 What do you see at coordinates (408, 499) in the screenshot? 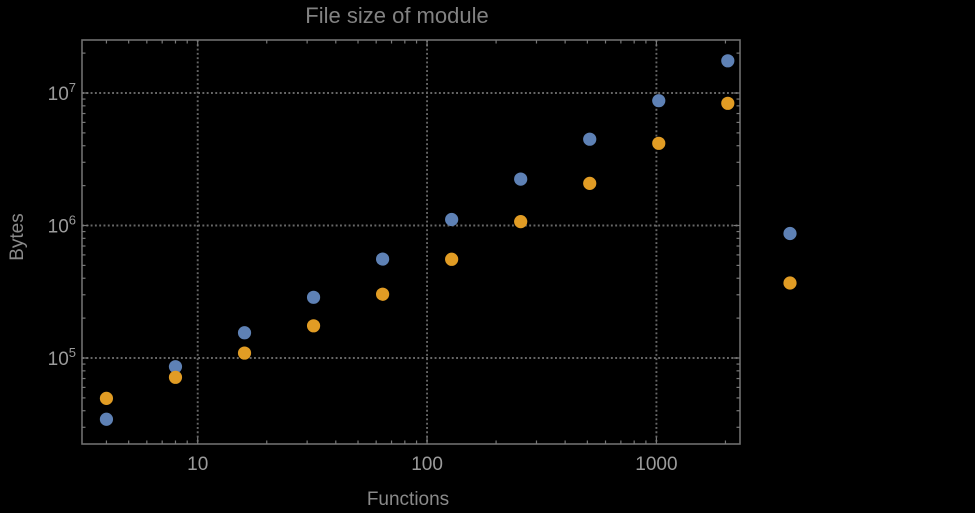
I see `x-axis-label: Functions` at bounding box center [408, 499].